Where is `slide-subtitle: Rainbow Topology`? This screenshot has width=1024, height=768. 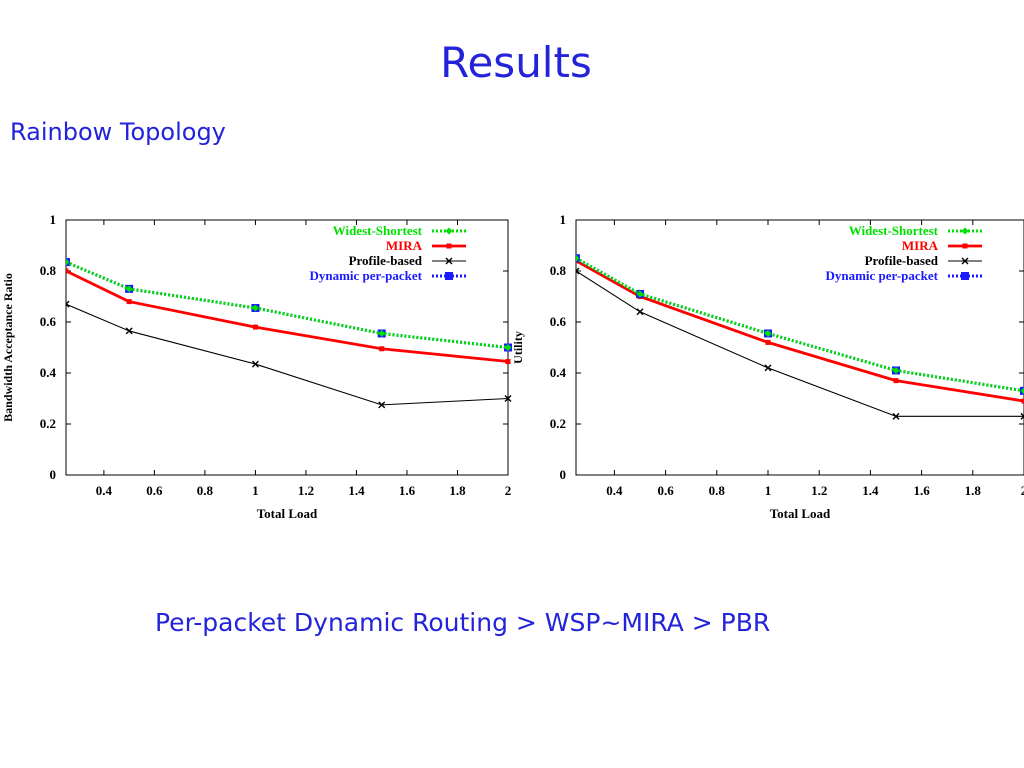
slide-subtitle: Rainbow Topology is located at coordinates (118, 132).